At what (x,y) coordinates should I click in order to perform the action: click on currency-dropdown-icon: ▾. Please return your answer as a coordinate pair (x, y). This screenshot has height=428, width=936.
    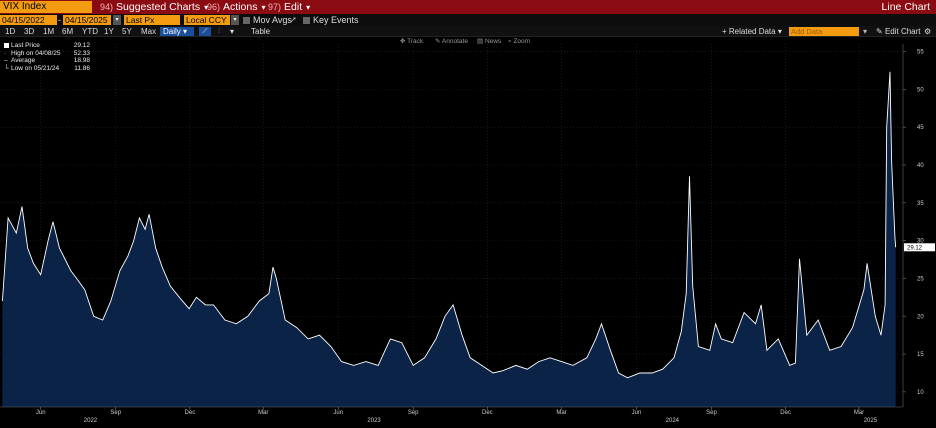
    Looking at the image, I should click on (235, 20).